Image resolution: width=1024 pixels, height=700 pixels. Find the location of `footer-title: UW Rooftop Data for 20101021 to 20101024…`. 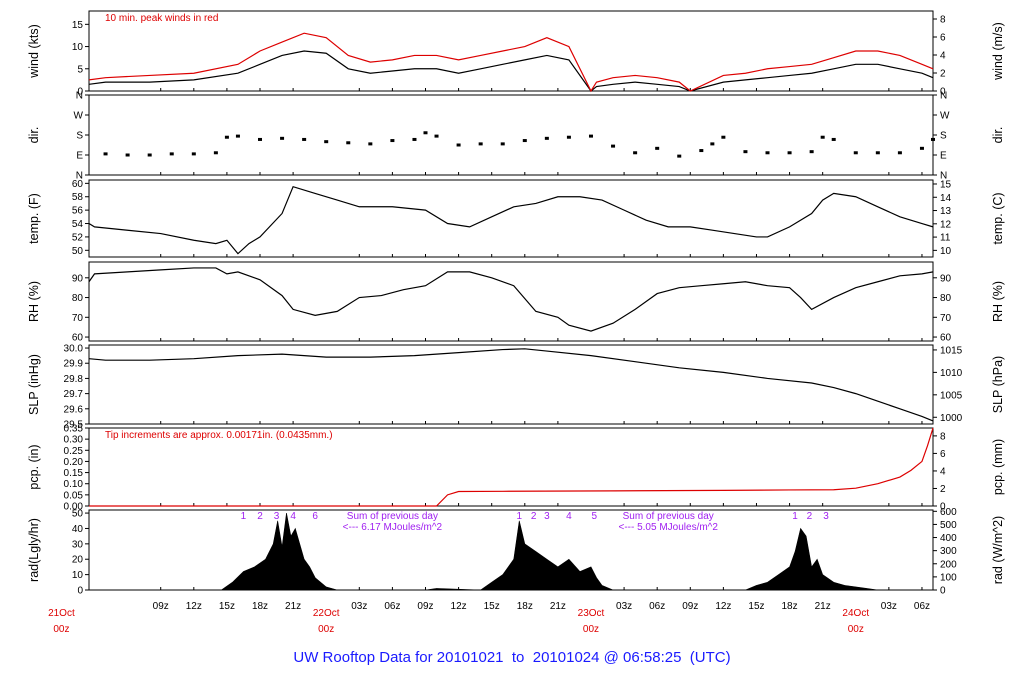

footer-title: UW Rooftop Data for 20101021 to 20101024… is located at coordinates (512, 657).